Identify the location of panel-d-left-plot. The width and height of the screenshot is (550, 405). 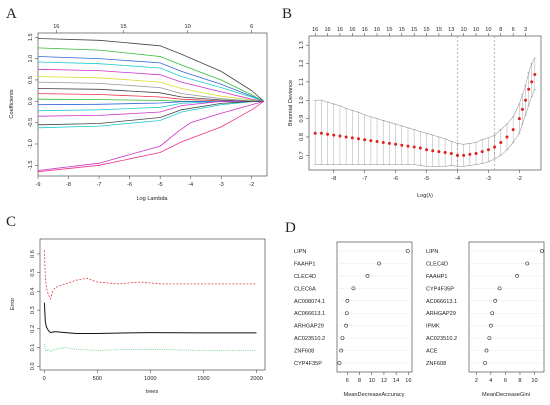
(374, 307).